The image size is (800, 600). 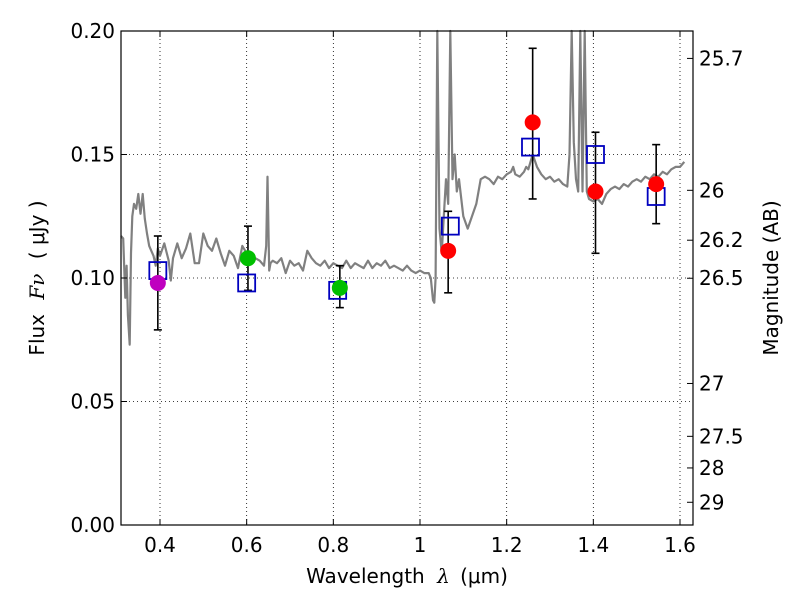 What do you see at coordinates (407, 576) in the screenshot?
I see `x-axis-label: Wavelength λ (μm)` at bounding box center [407, 576].